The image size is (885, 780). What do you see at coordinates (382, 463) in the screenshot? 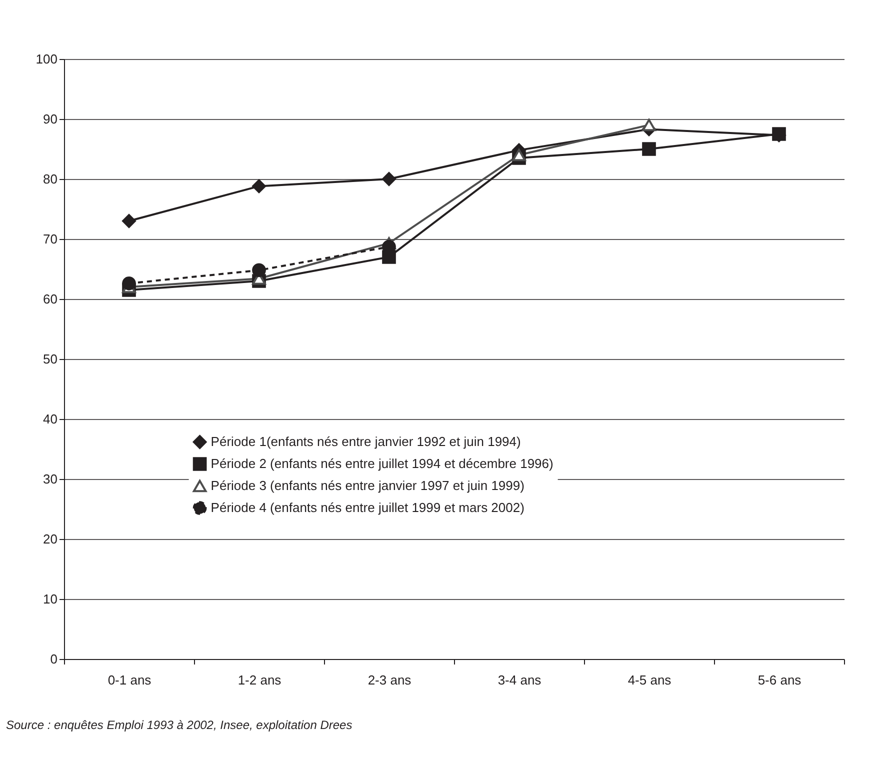
I see `legend-label: Période 2 (enfants nés entre juillet 1994 et décembre 1996)` at bounding box center [382, 463].